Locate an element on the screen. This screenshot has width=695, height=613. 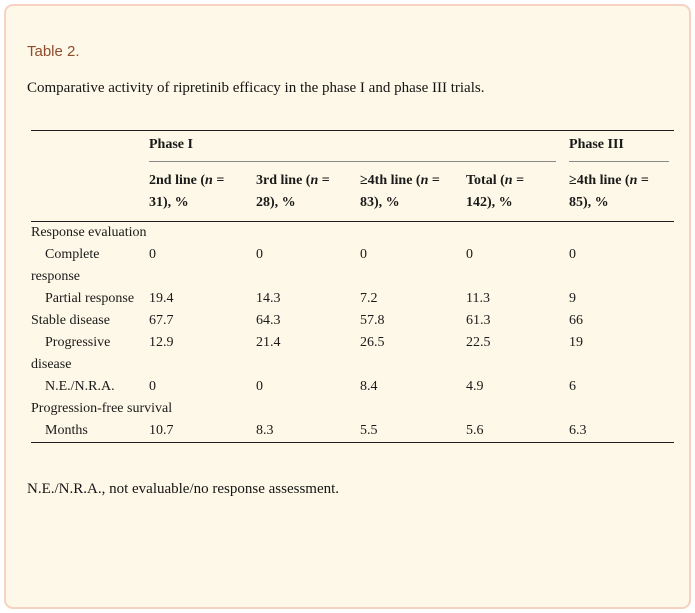
table-number-heading: Table 2. is located at coordinates (53, 51).